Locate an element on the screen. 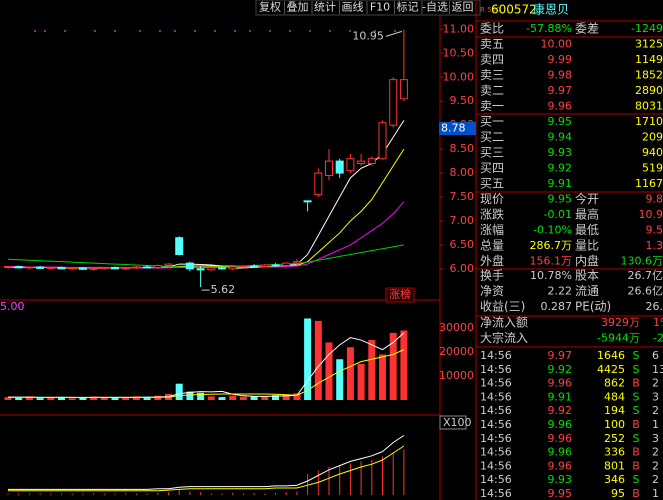 Image resolution: width=663 pixels, height=500 pixels. row-value: 9.91 is located at coordinates (560, 183).